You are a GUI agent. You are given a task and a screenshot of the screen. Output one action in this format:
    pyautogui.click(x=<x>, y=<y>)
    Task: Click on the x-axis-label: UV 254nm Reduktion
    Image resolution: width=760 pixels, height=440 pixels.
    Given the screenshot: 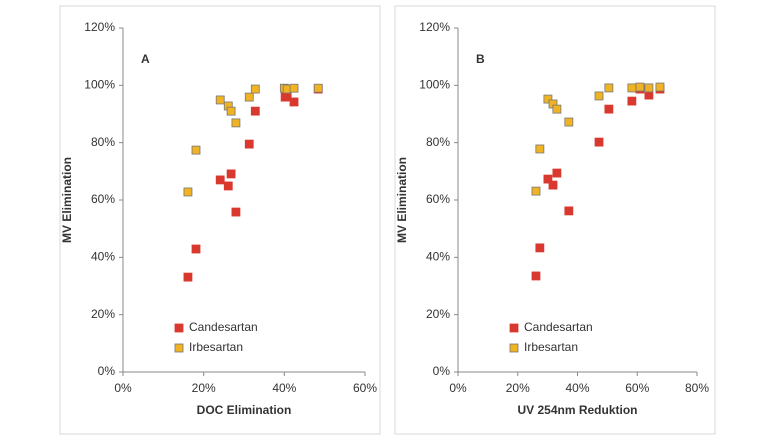 What is the action you would take?
    pyautogui.click(x=577, y=410)
    